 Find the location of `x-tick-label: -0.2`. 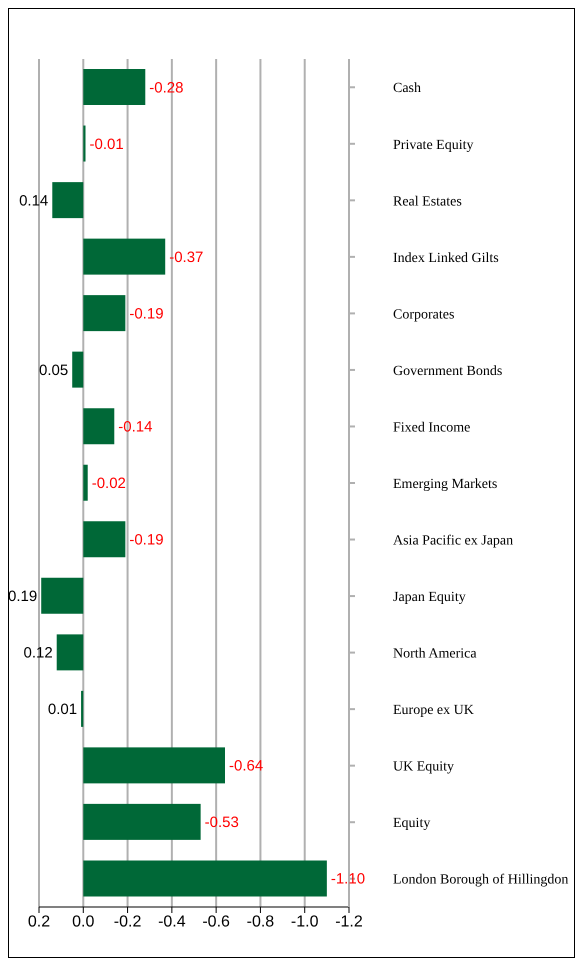

x-tick-label: -0.2 is located at coordinates (128, 921).